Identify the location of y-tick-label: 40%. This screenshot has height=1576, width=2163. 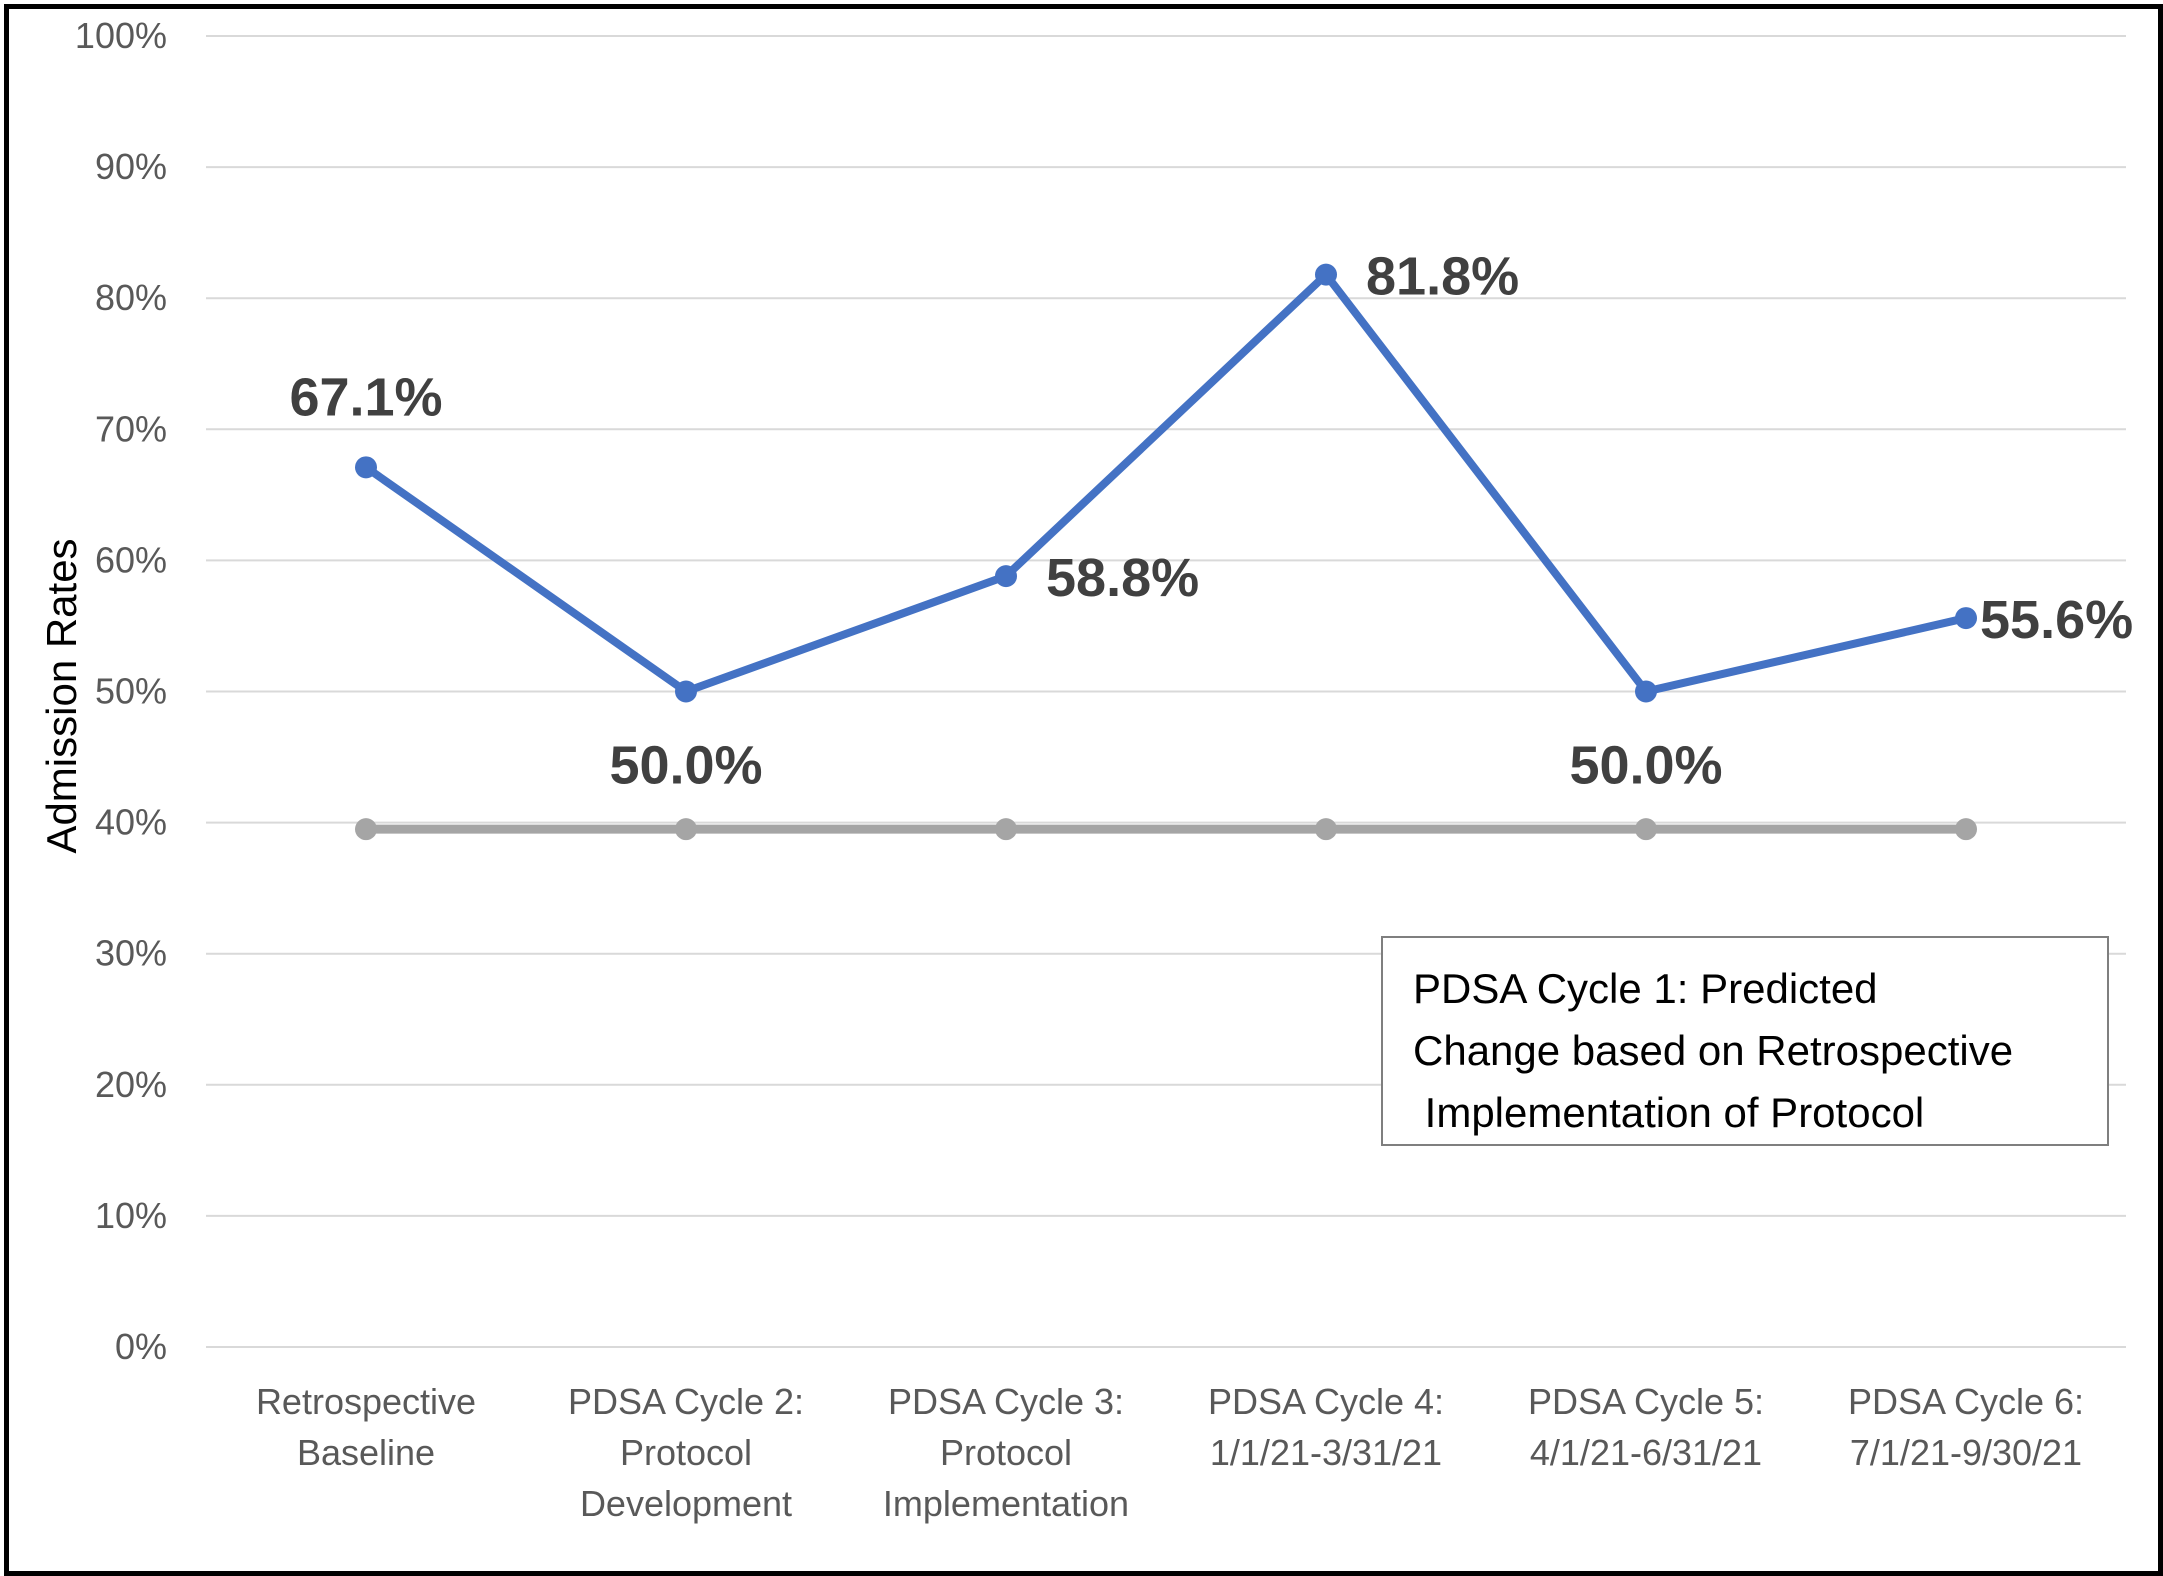
(131, 822).